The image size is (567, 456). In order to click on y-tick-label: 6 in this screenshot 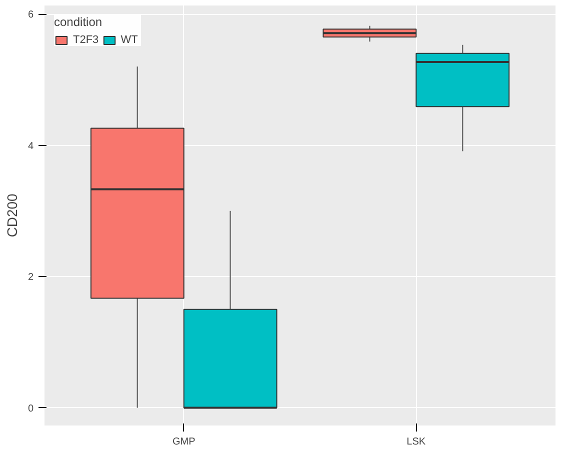, I will do `click(31, 15)`.